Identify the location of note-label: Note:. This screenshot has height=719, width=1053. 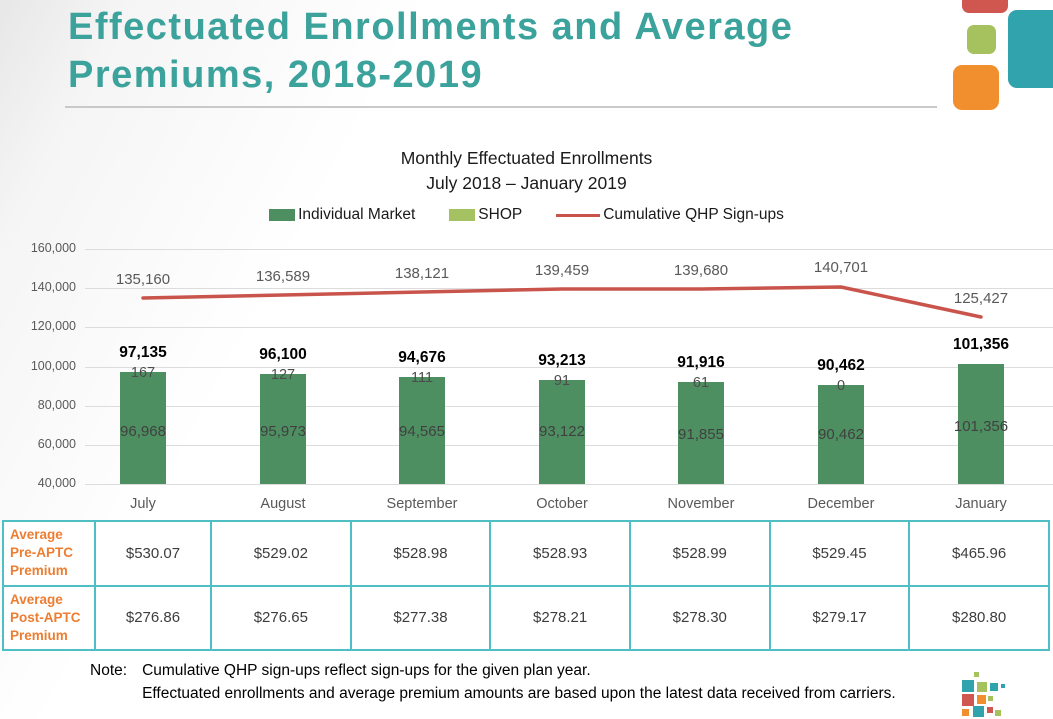
(109, 670).